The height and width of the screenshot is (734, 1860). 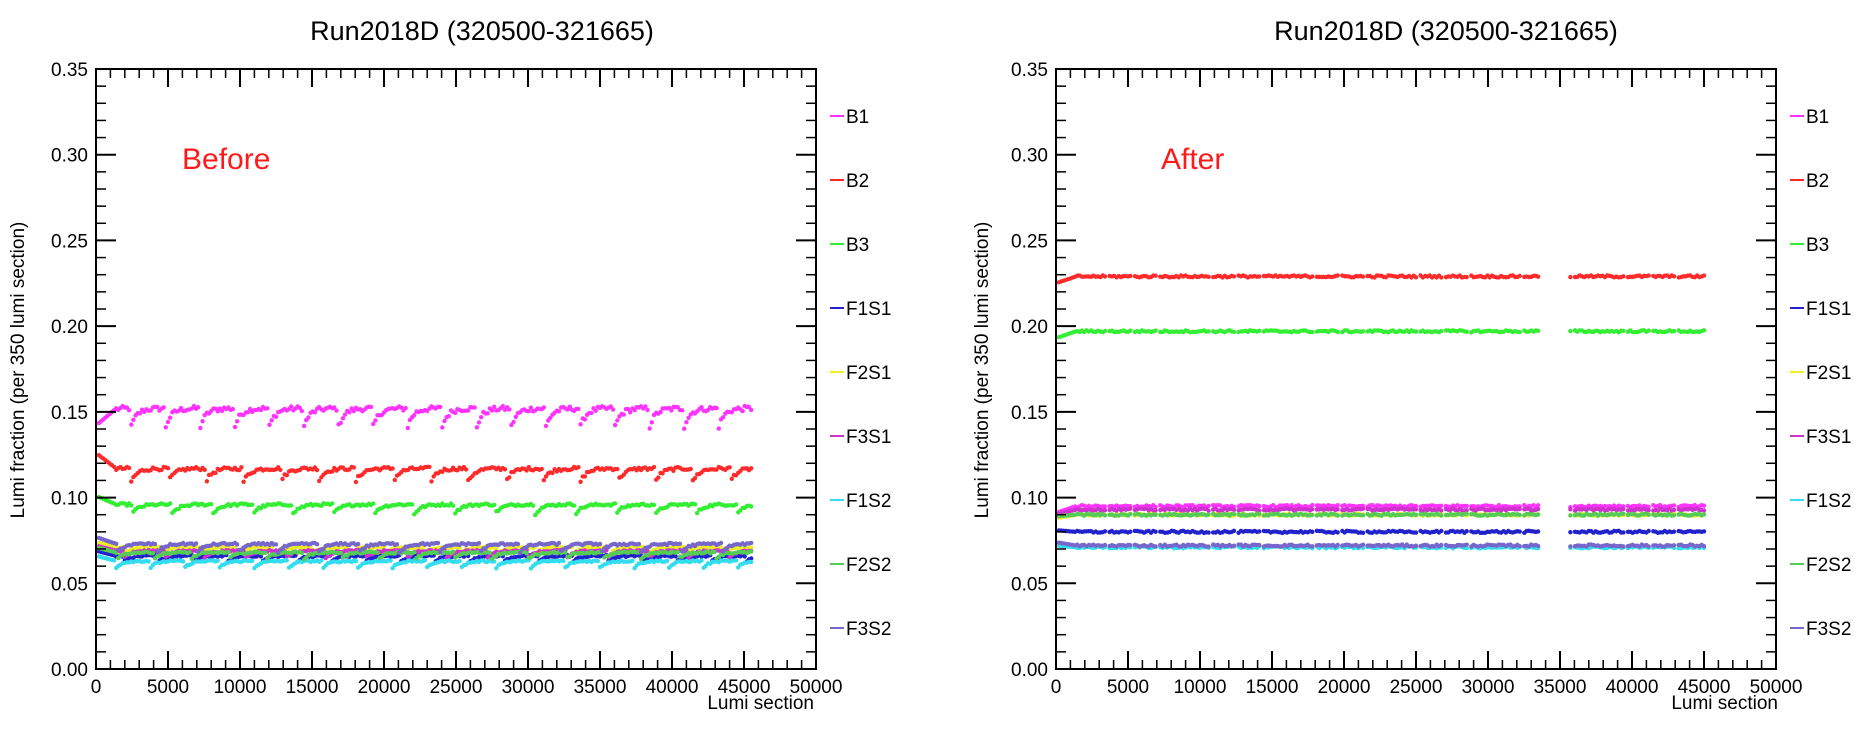 I want to click on x-tick-label: 40000, so click(x=672, y=687).